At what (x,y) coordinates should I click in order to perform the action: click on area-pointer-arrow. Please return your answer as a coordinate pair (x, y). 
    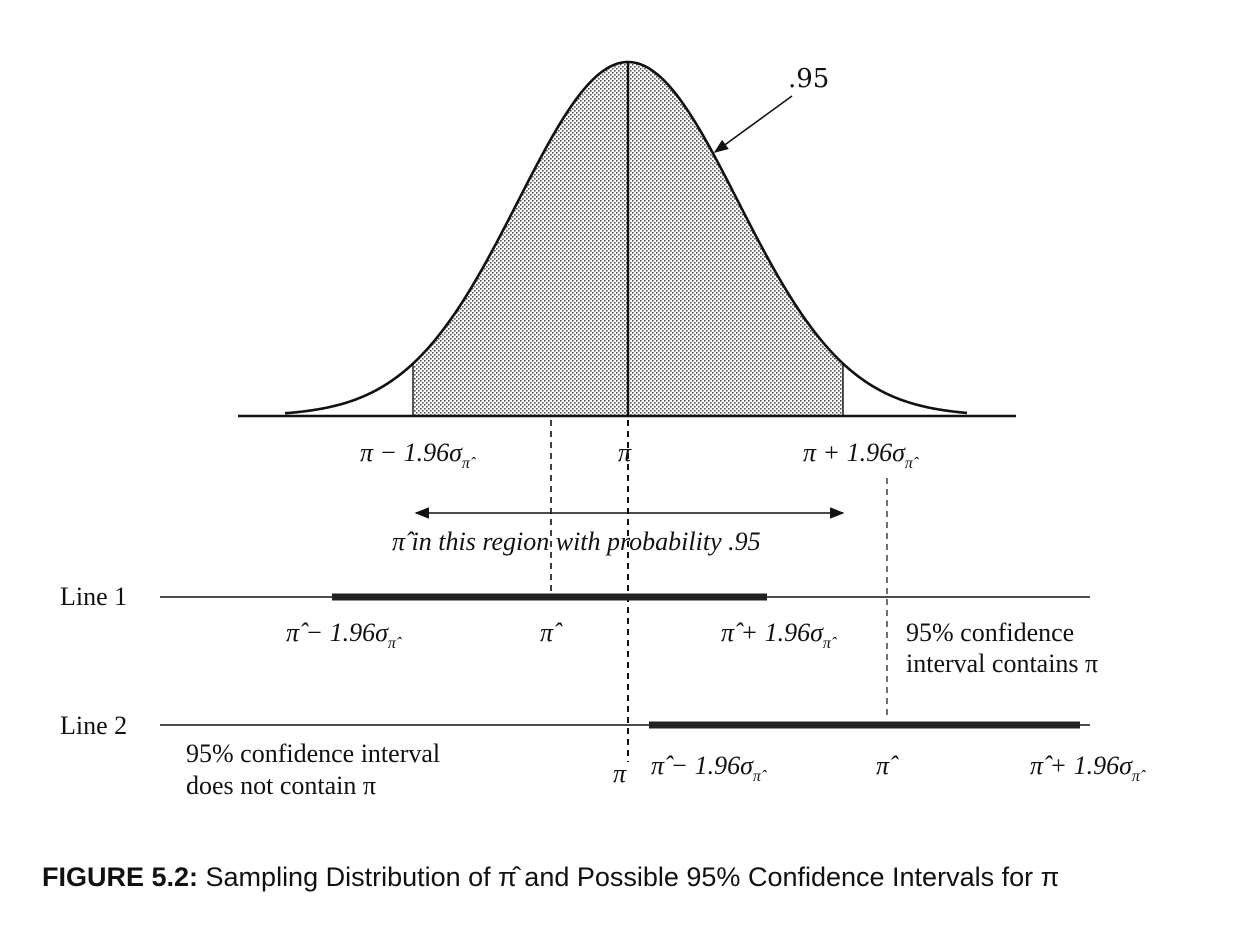
    Looking at the image, I should click on (753, 124).